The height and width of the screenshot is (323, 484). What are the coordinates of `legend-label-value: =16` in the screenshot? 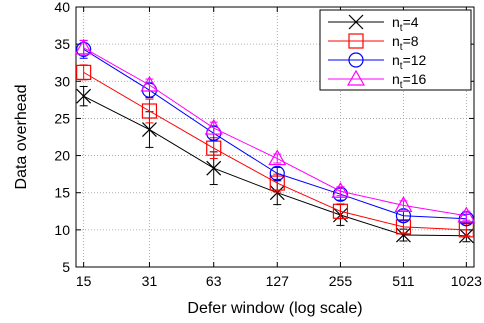 It's located at (415, 79).